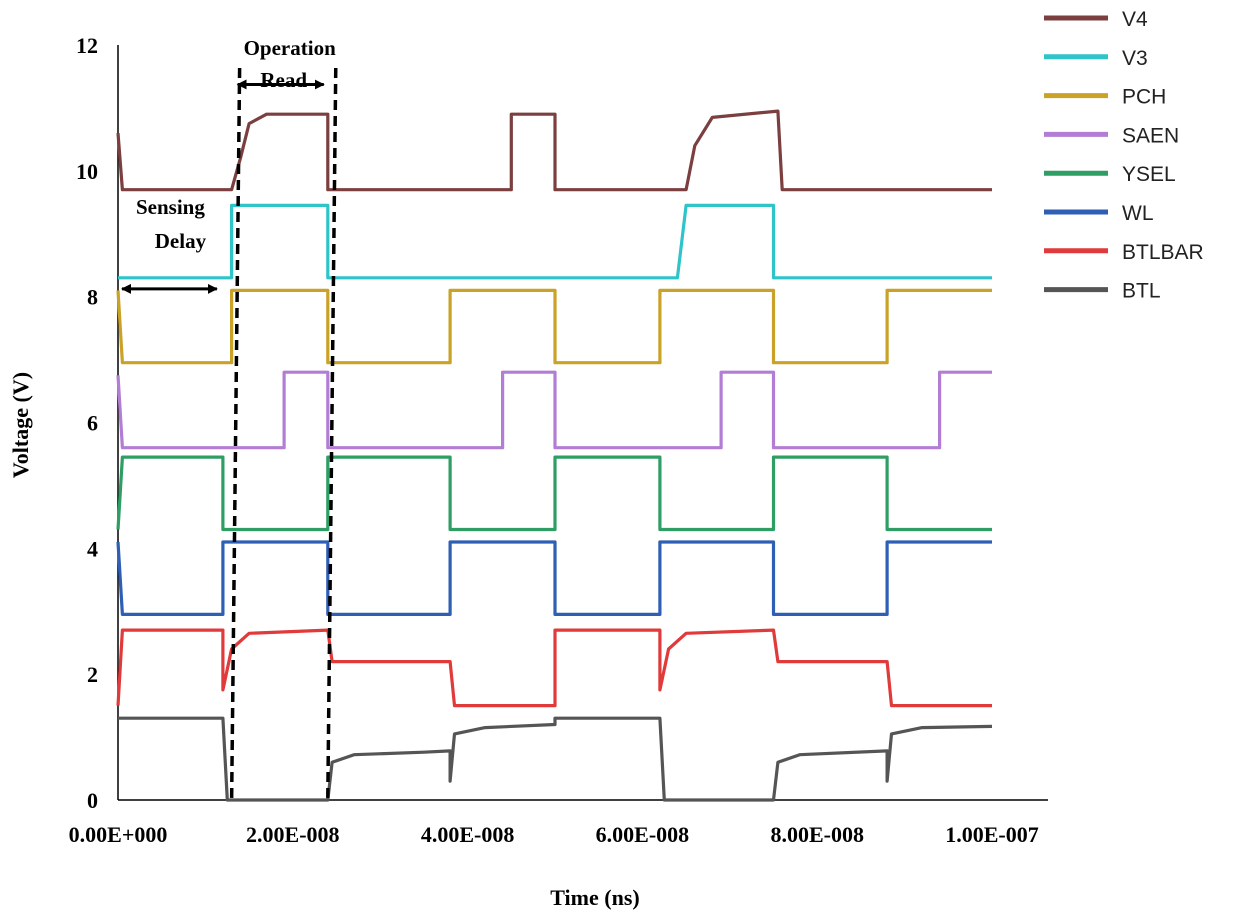 This screenshot has width=1250, height=922. I want to click on legend-label-btl: BTL, so click(1141, 291).